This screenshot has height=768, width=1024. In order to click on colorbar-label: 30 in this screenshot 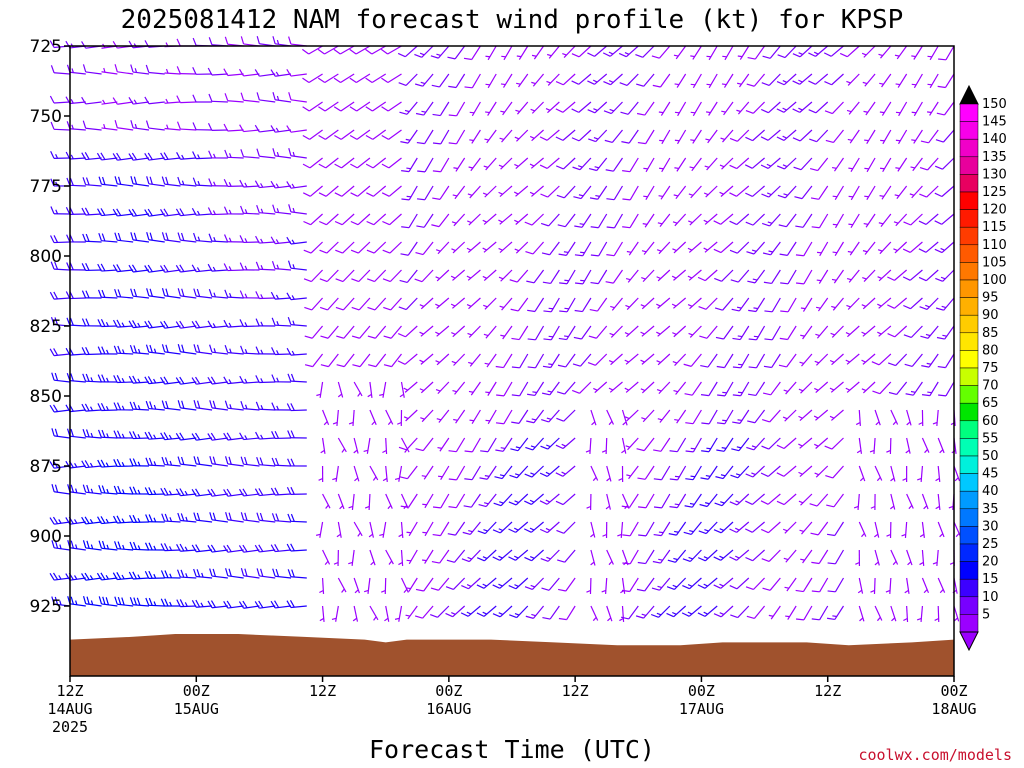, I will do `click(990, 526)`.